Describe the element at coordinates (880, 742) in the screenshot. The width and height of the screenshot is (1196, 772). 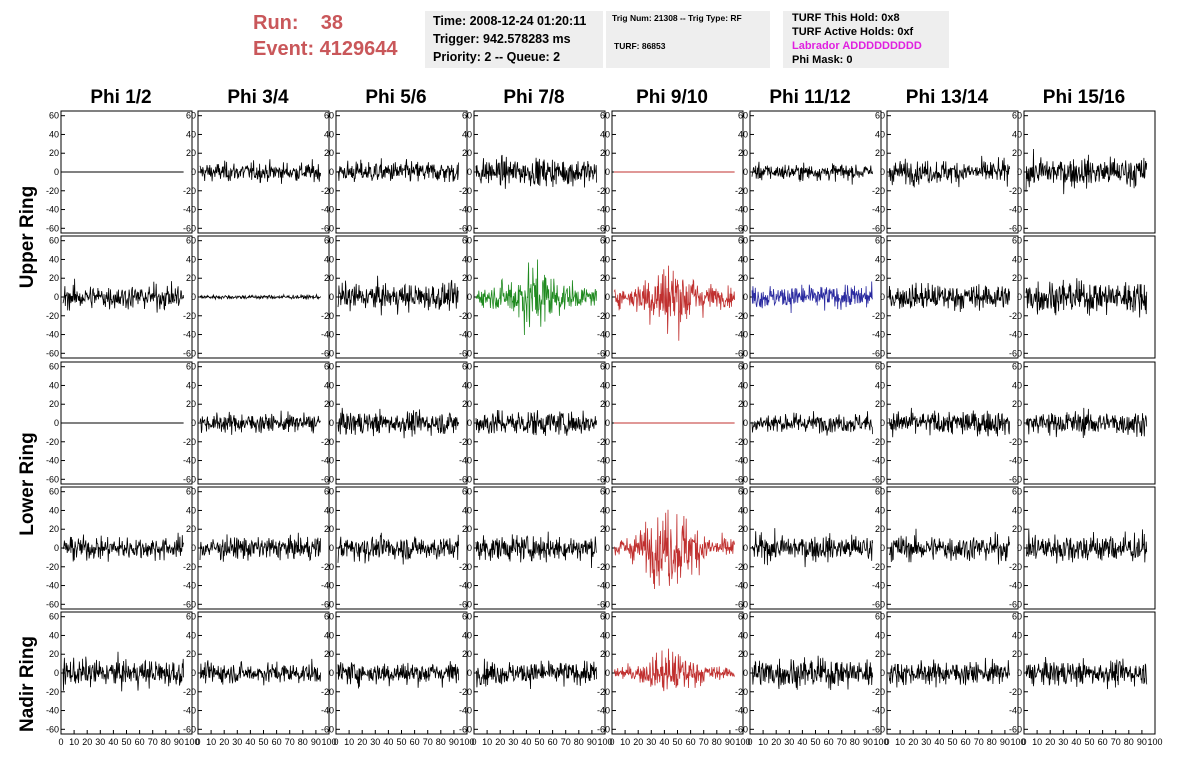
I see `x-tick-label: 100` at that location.